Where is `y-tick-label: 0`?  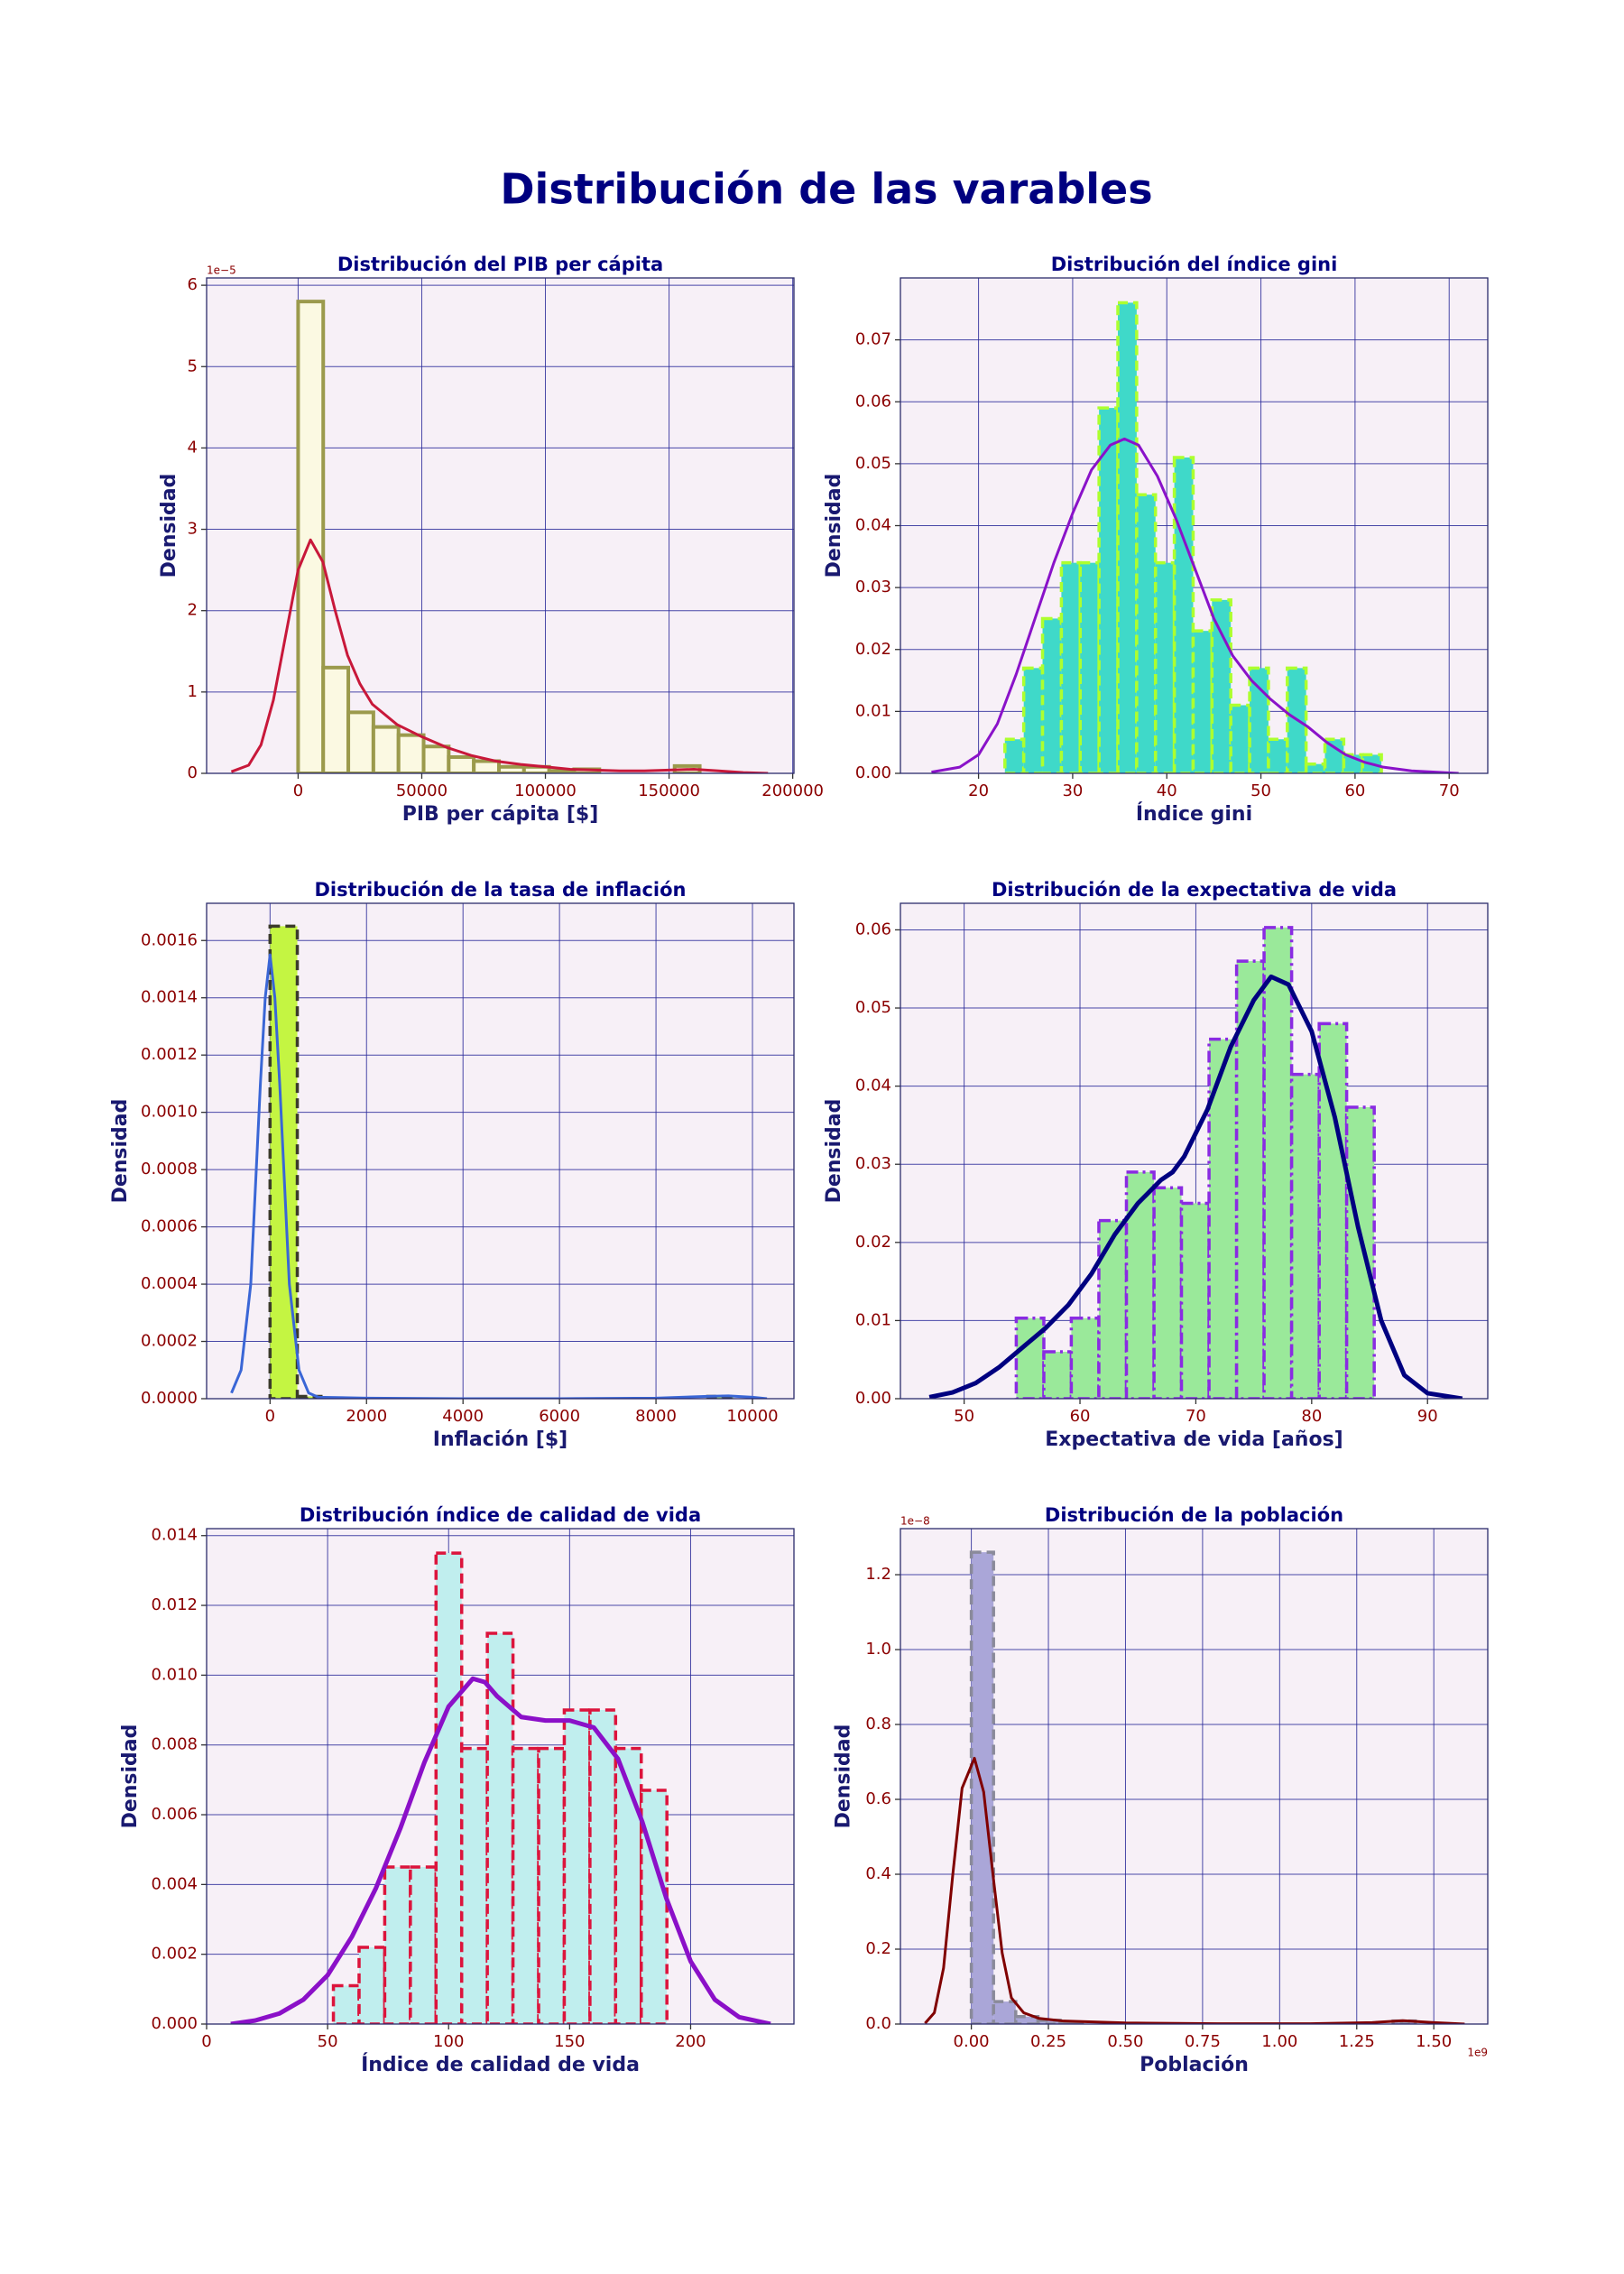
y-tick-label: 0 is located at coordinates (193, 772).